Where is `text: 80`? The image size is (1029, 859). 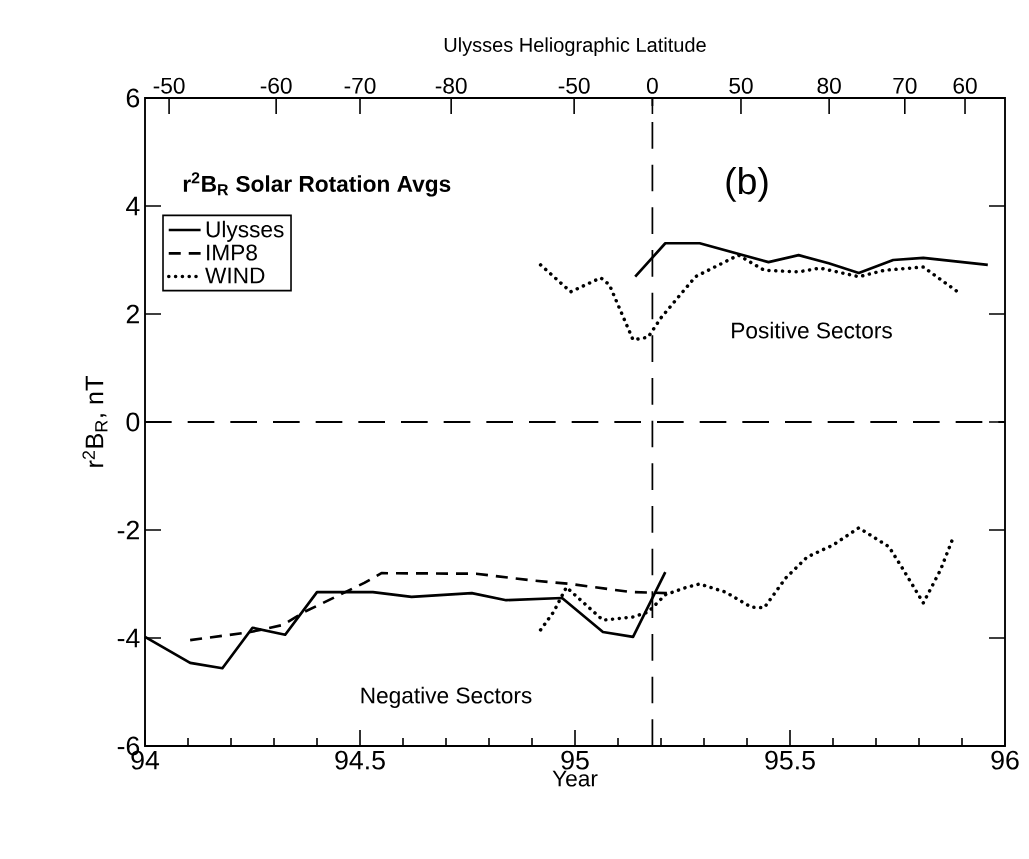 text: 80 is located at coordinates (829, 85).